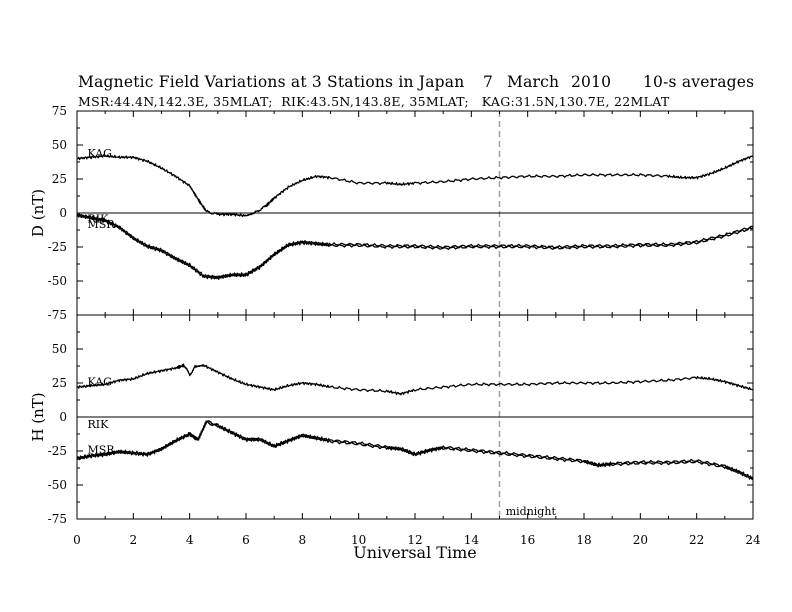  Describe the element at coordinates (358, 540) in the screenshot. I see `x-tick-label: 10` at that location.